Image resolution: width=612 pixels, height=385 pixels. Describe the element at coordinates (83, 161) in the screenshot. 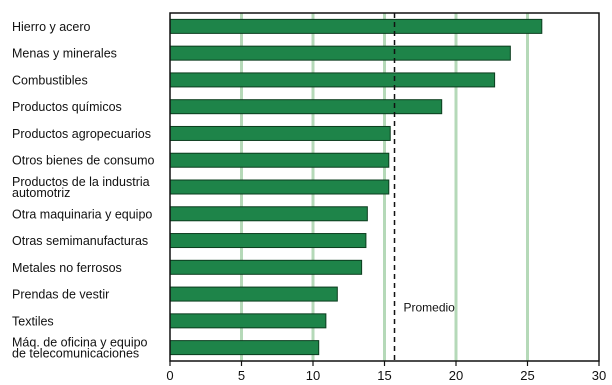

I see `category-label-5: Otros bienes de consumo` at that location.